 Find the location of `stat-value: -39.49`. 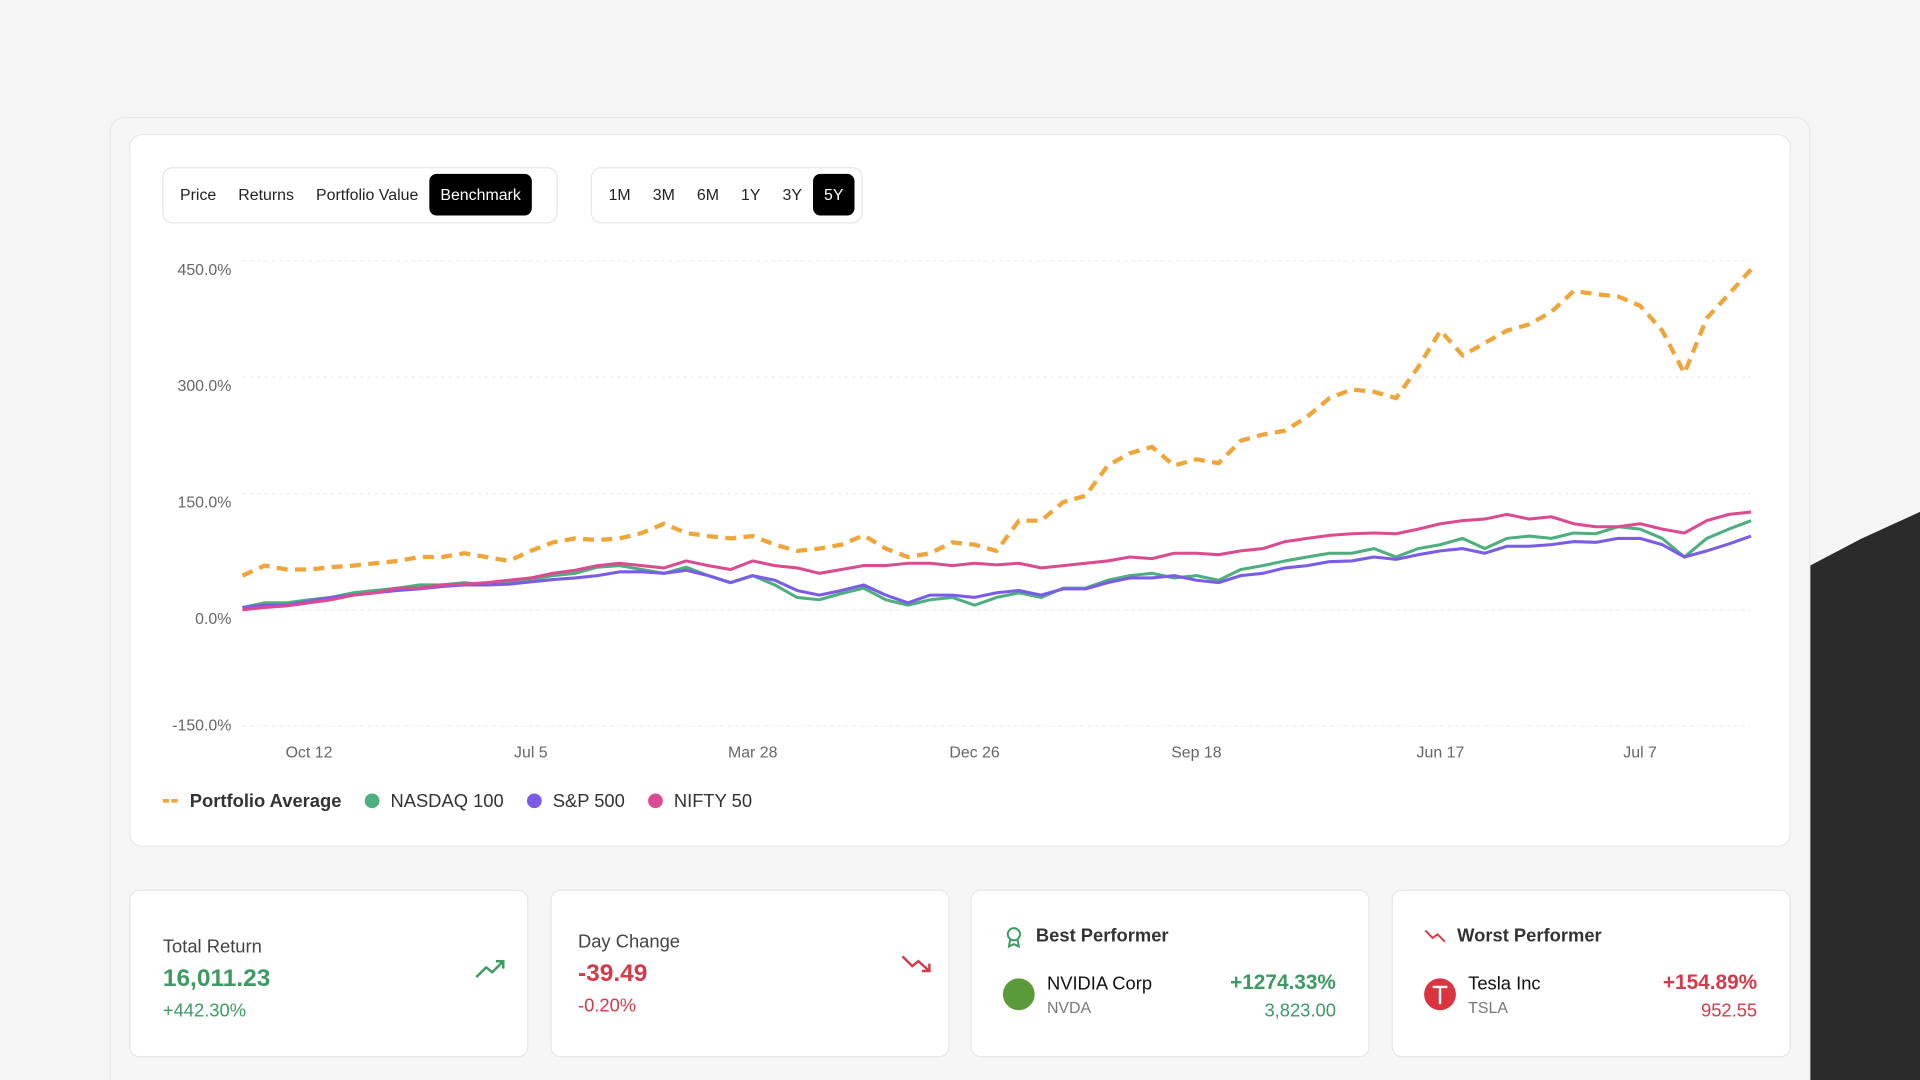

stat-value: -39.49 is located at coordinates (612, 973).